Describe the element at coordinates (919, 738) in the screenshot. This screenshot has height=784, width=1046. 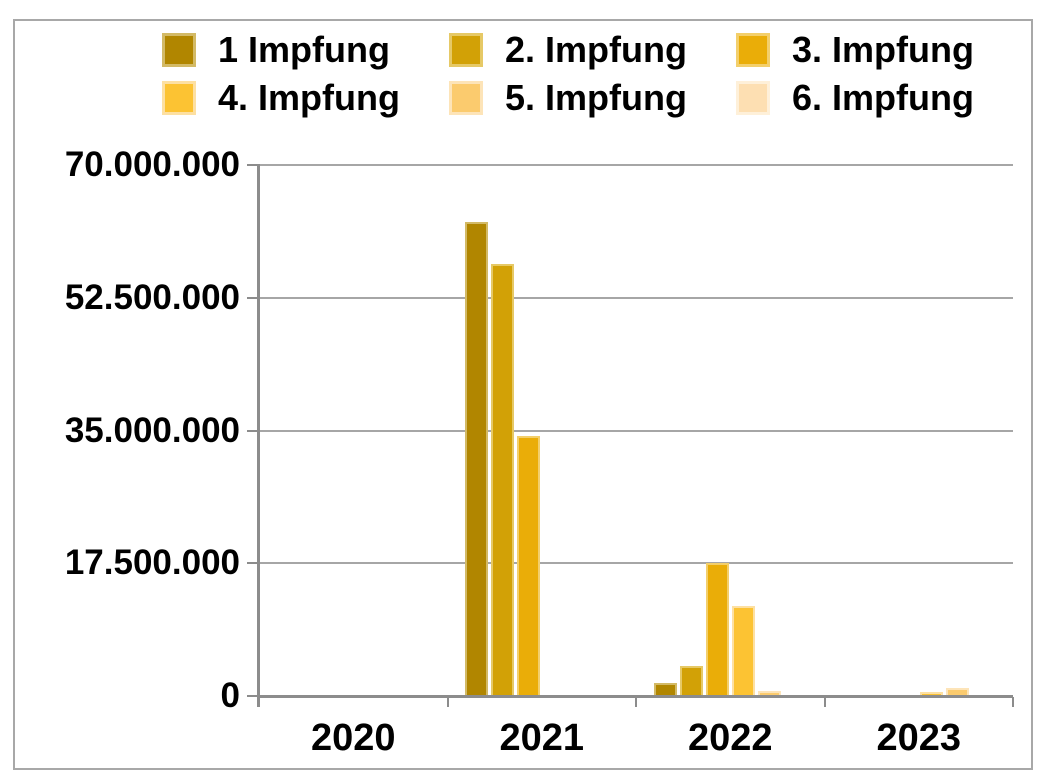
I see `x-tick-label-2023: 2023` at that location.